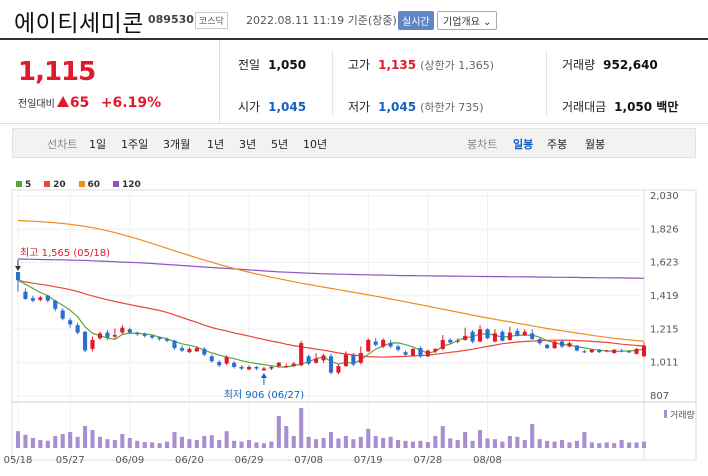 This screenshot has height=476, width=708. Describe the element at coordinates (280, 144) in the screenshot. I see `tab-line-5y: 5년` at that location.